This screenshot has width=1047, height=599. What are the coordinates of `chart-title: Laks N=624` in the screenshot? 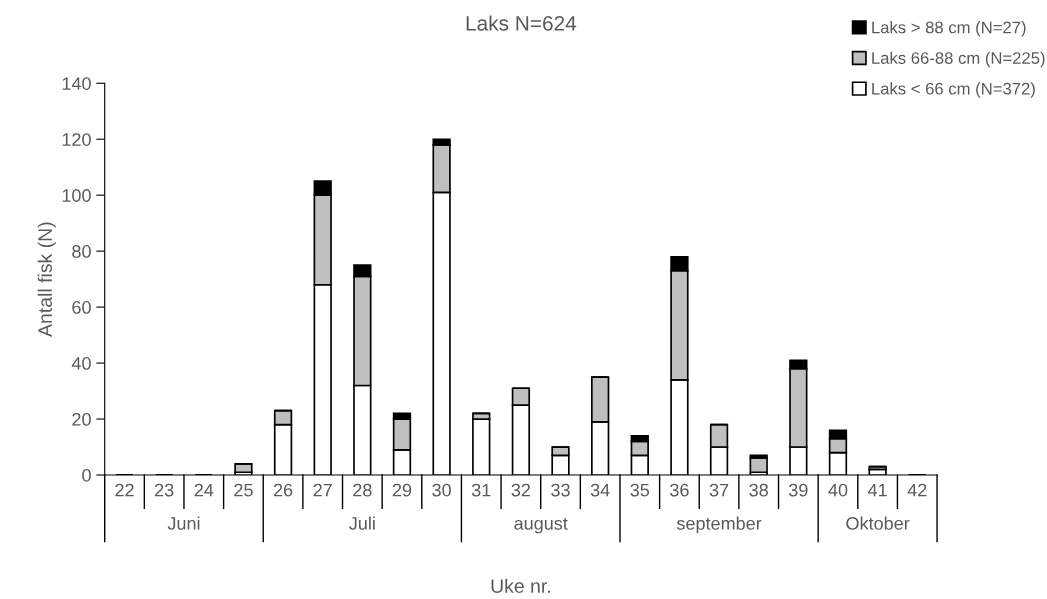 It's located at (521, 23).